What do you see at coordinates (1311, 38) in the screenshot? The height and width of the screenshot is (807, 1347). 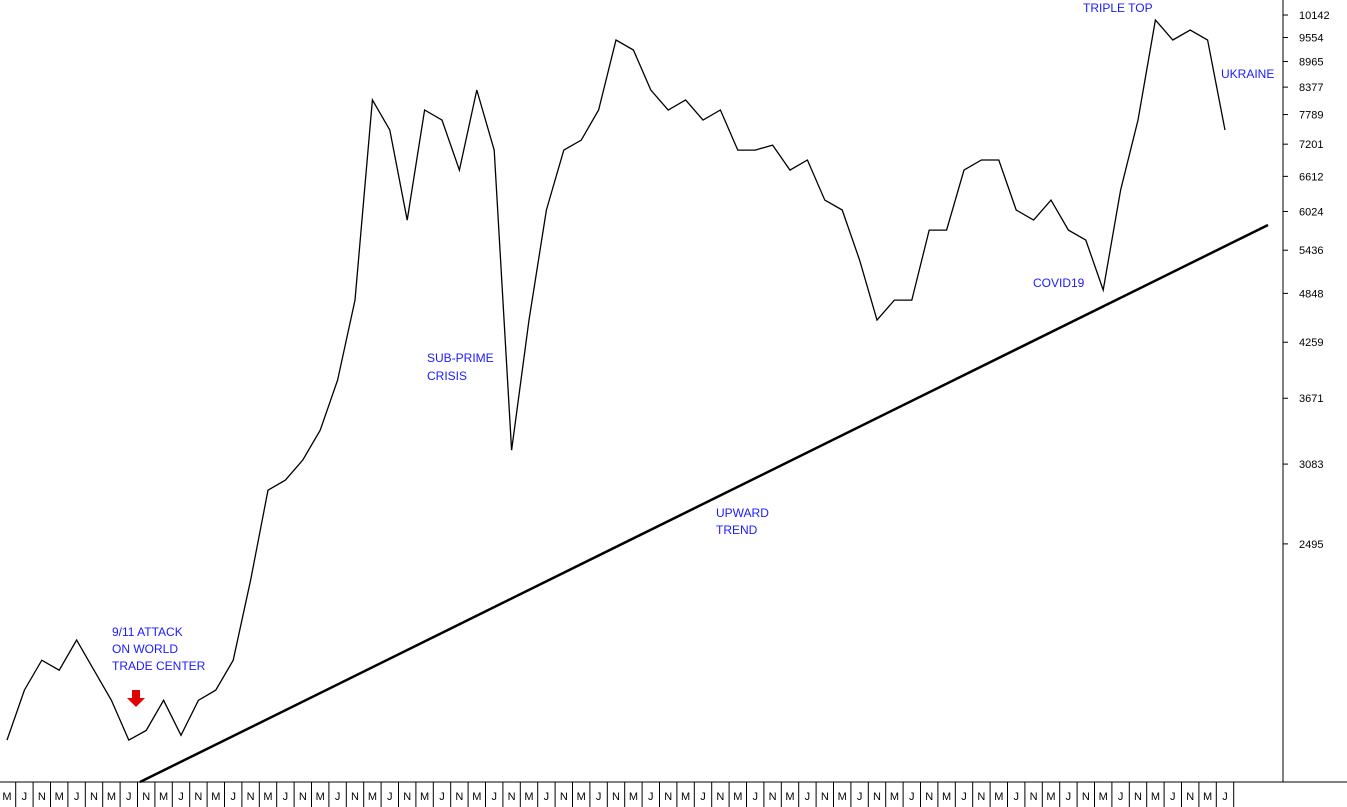 I see `y-tick-label: 9554` at bounding box center [1311, 38].